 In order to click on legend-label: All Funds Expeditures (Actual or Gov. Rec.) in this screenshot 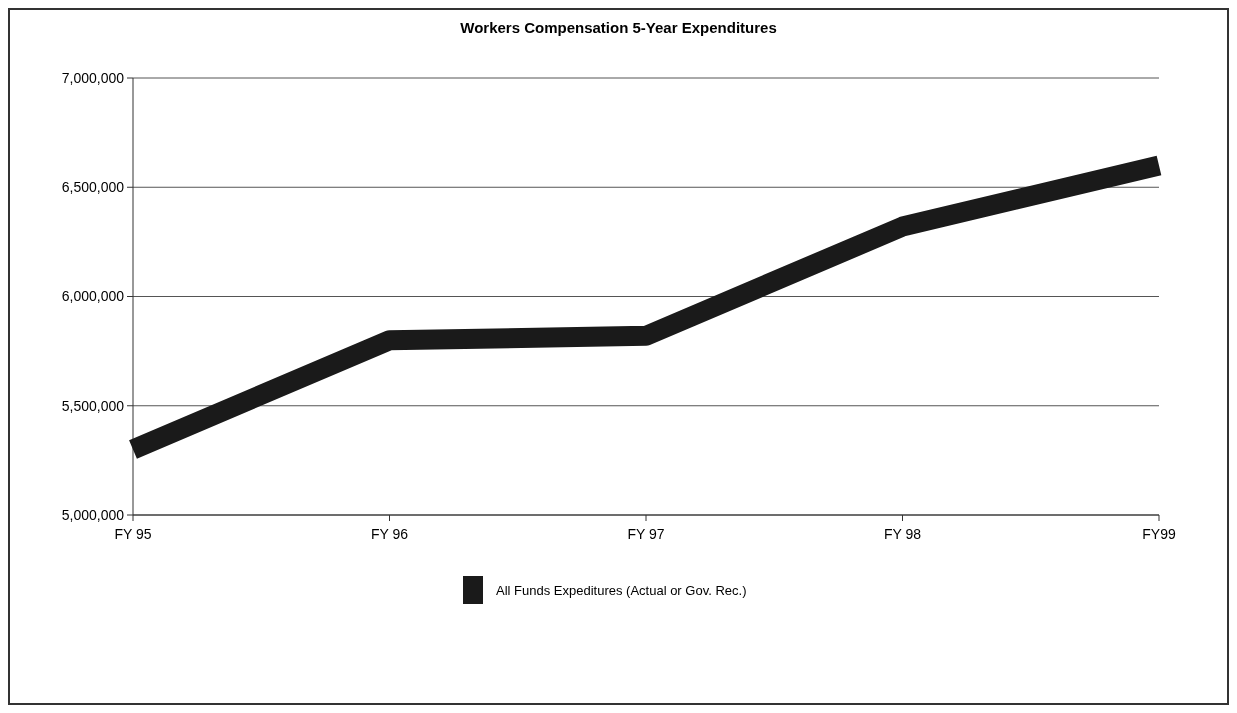, I will do `click(621, 590)`.